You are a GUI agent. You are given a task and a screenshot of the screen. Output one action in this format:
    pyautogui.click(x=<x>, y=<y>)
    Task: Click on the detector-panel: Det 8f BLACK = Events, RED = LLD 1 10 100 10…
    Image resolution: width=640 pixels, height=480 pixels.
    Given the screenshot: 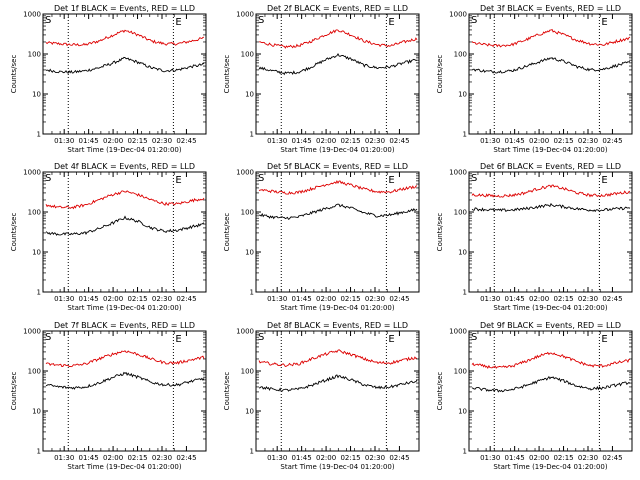 What is the action you would take?
    pyautogui.click(x=321, y=396)
    